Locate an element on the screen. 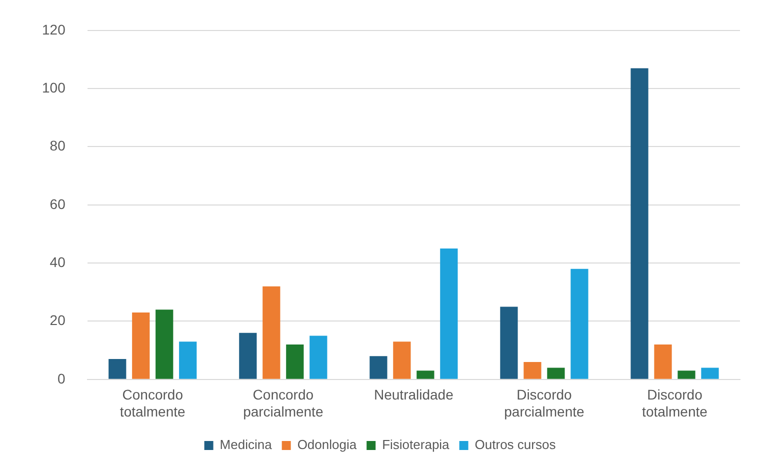  x-tick-label: Concordo totalmente is located at coordinates (153, 403).